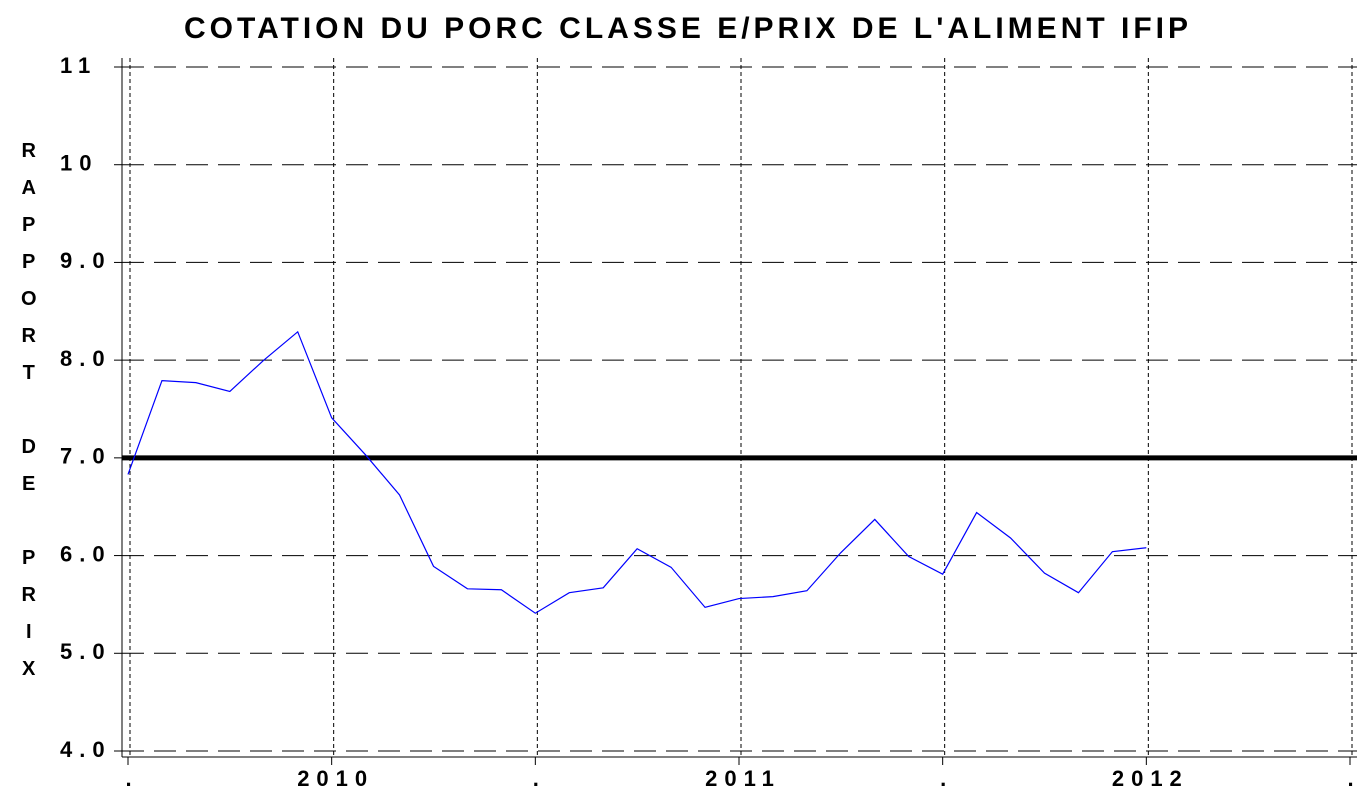  What do you see at coordinates (86, 358) in the screenshot?
I see `y-tick-label: 8.0` at bounding box center [86, 358].